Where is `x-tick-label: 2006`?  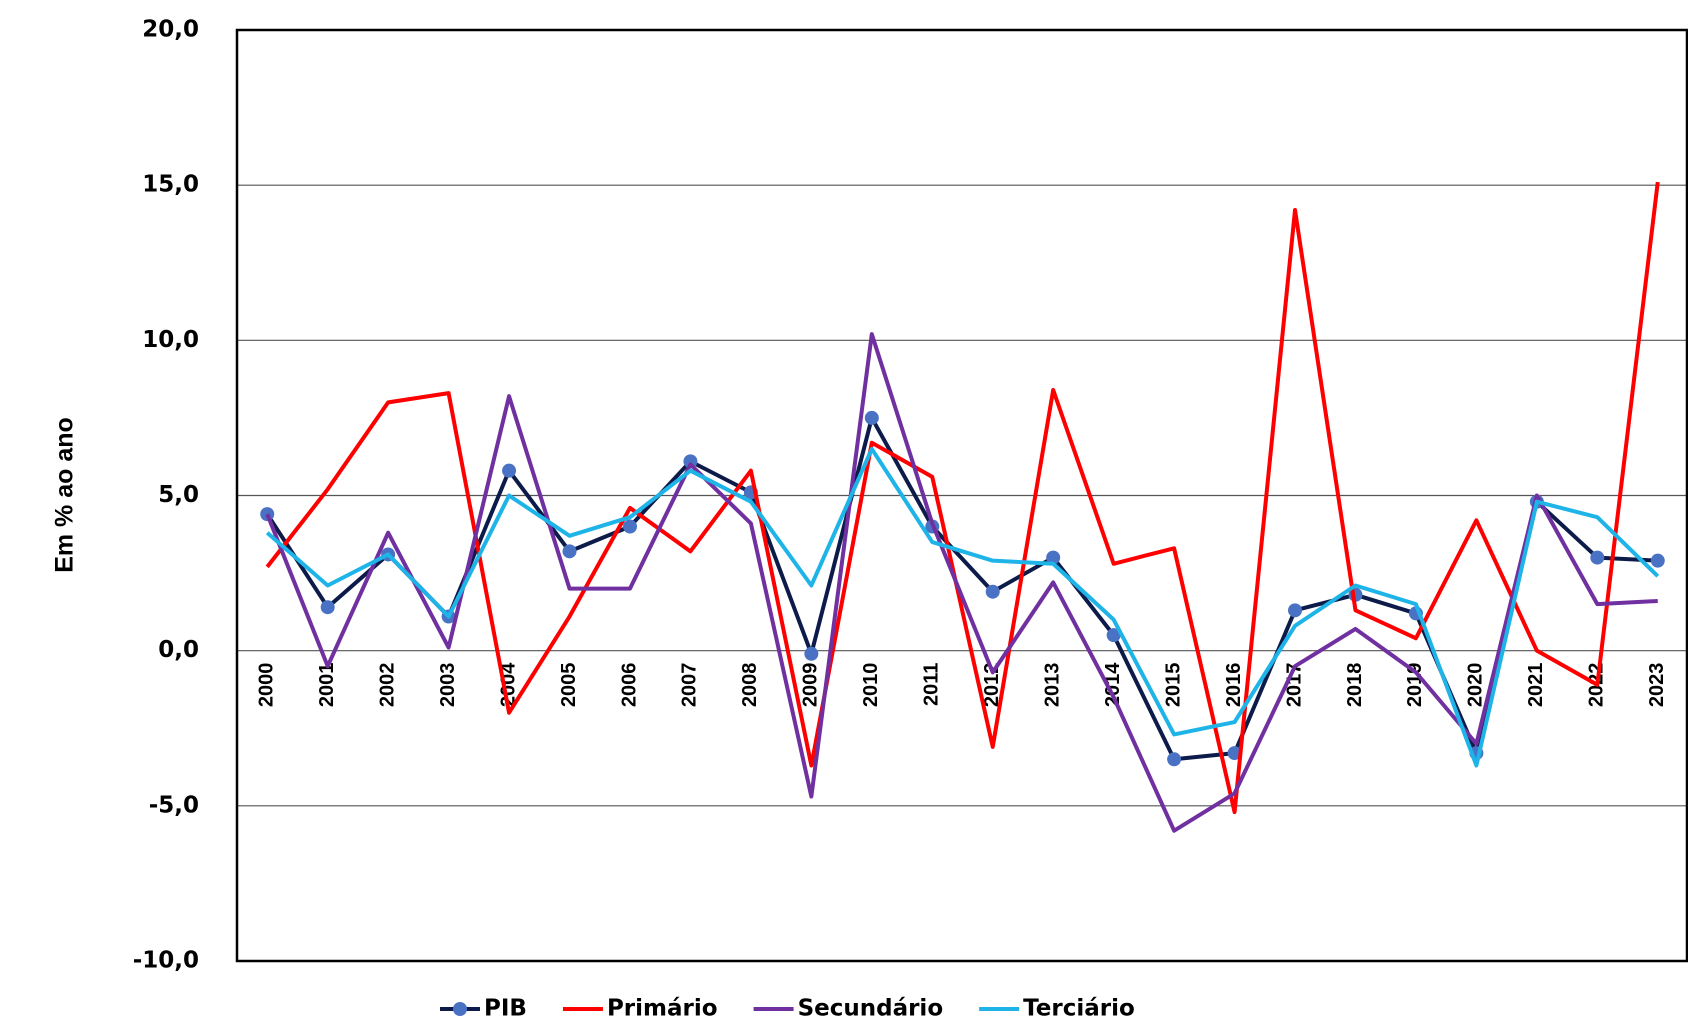 x-tick-label: 2006 is located at coordinates (629, 685).